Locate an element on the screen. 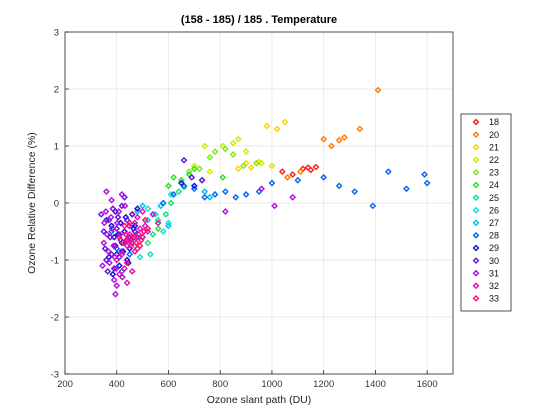  legend-label: 22 is located at coordinates (494, 160).